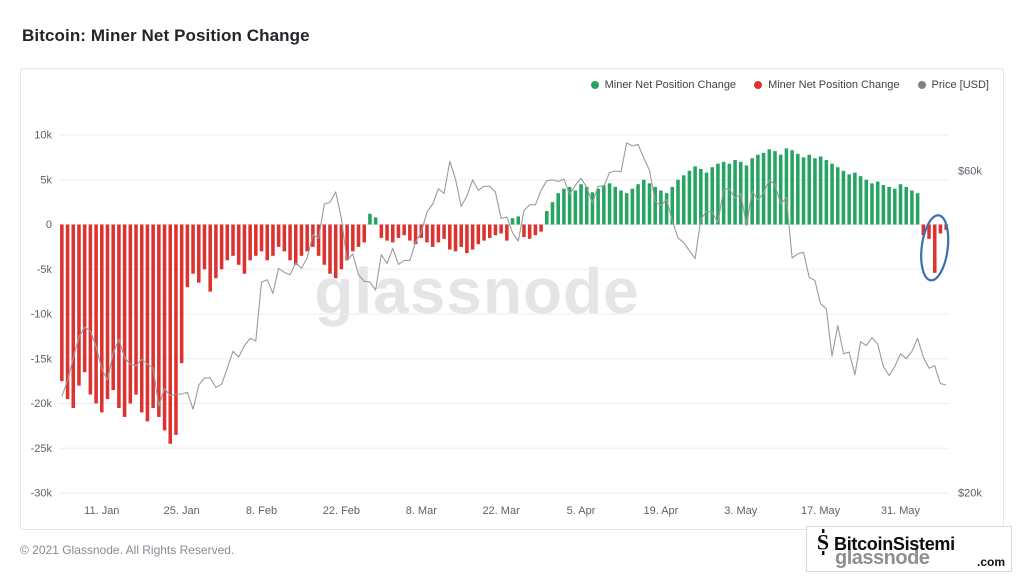 This screenshot has width=1024, height=576. I want to click on copyright-note: © 2021 Glassnode. All Rights Reserved., so click(127, 550).